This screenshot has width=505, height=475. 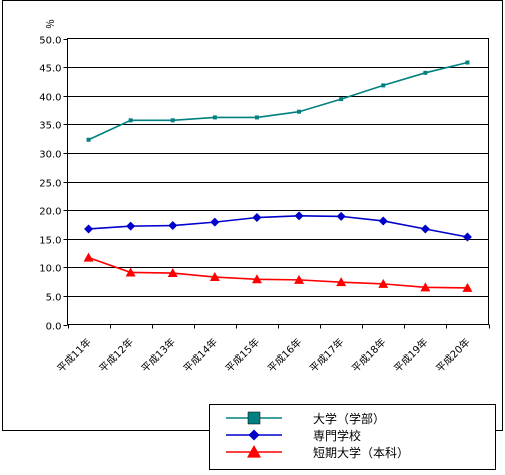 What do you see at coordinates (50, 269) in the screenshot?
I see `y-tick-label: 10.0` at bounding box center [50, 269].